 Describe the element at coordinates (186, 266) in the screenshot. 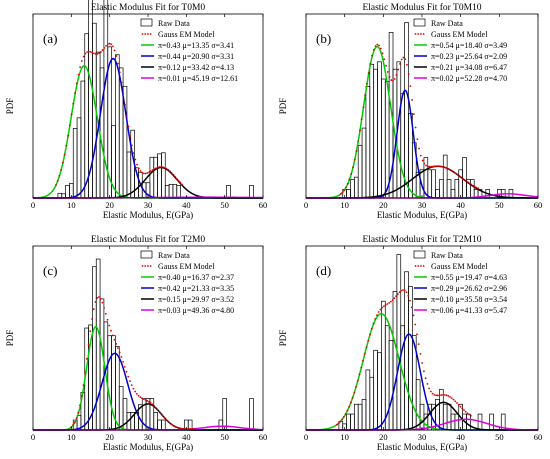

I see `legend-model-label: Gauss EM Model` at that location.